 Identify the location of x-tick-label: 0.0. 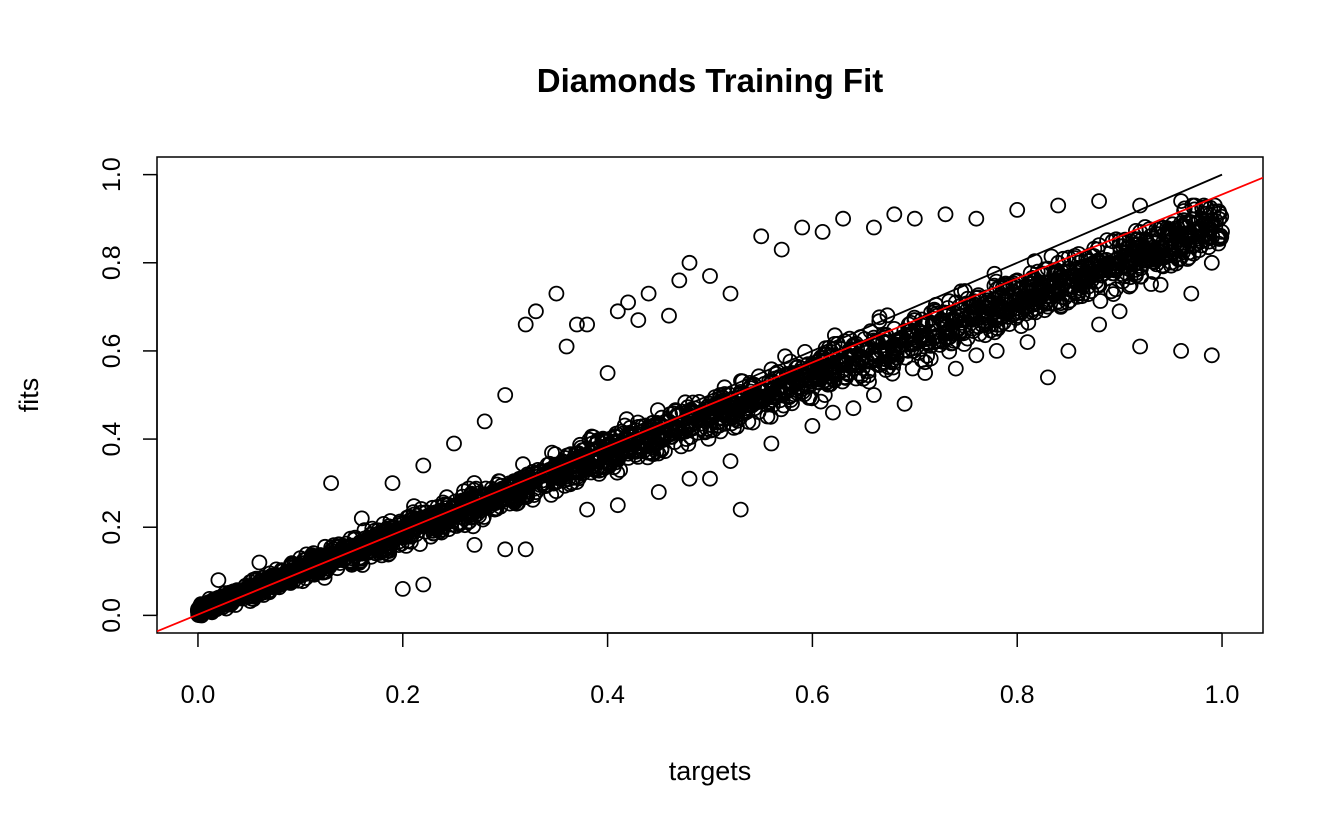
(198, 695).